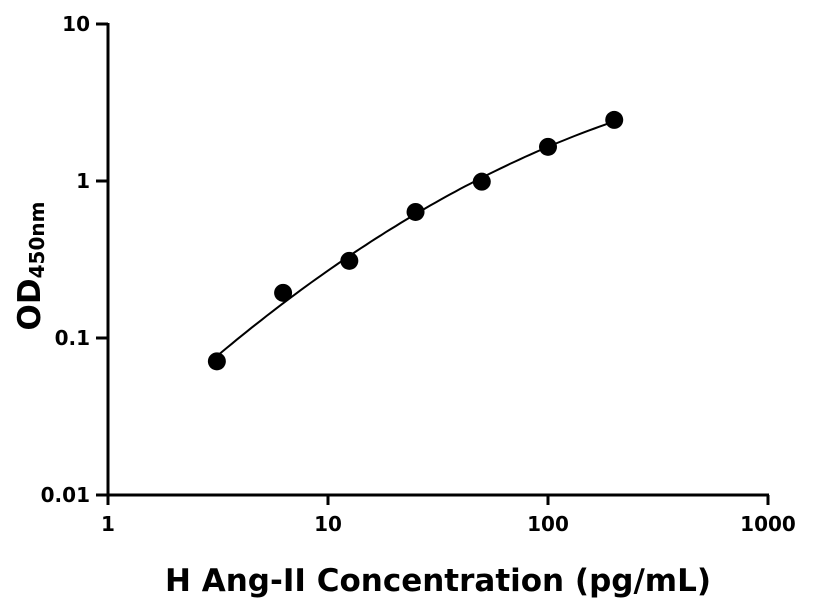 This screenshot has height=612, width=816. I want to click on y-tick-label: 0.01, so click(65, 495).